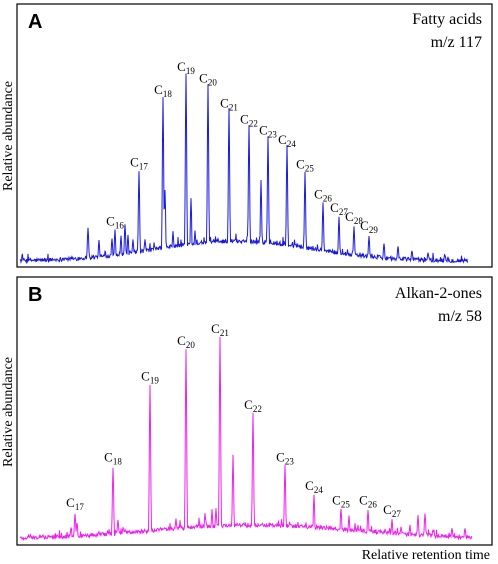 The height and width of the screenshot is (564, 498). What do you see at coordinates (354, 217) in the screenshot?
I see `peak-label-c28: C28` at bounding box center [354, 217].